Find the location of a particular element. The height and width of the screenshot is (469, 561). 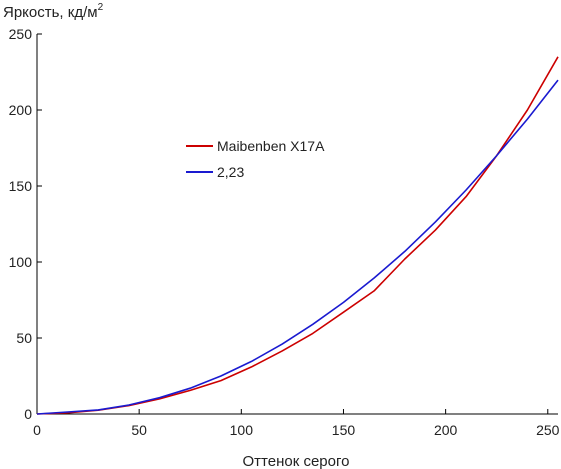

x-tick-label: 0 is located at coordinates (37, 430).